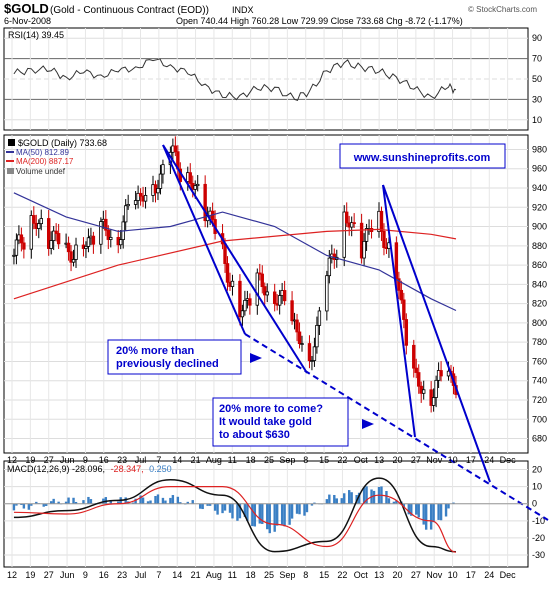 The width and height of the screenshot is (550, 592). I want to click on price-tick-label-0: 680, so click(539, 439).